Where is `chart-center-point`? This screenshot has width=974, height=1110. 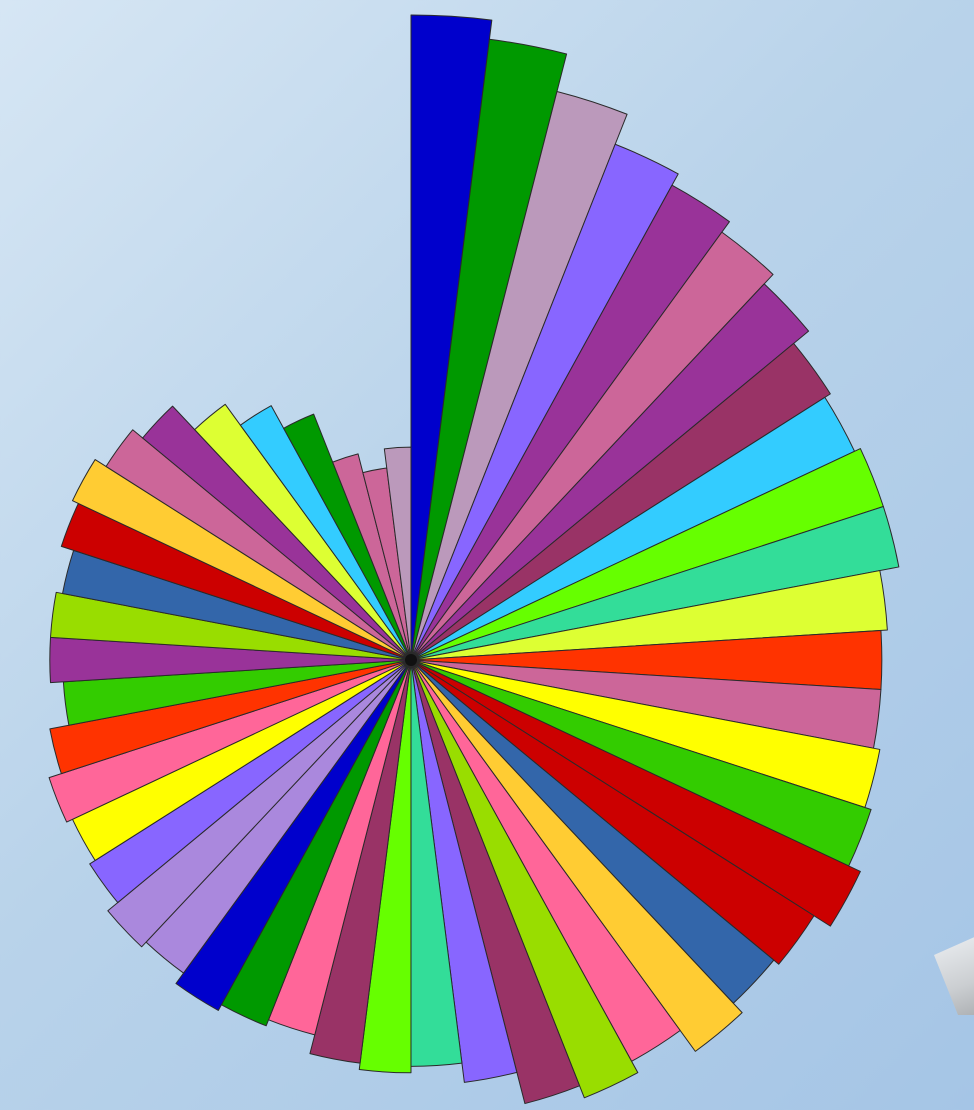 chart-center-point is located at coordinates (411, 660).